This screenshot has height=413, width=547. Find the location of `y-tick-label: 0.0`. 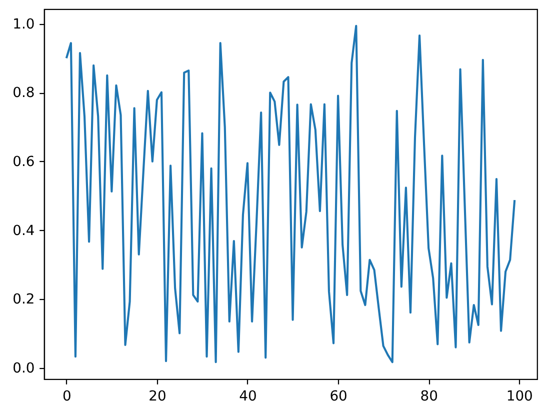

y-tick-label: 0.0 is located at coordinates (23, 368).